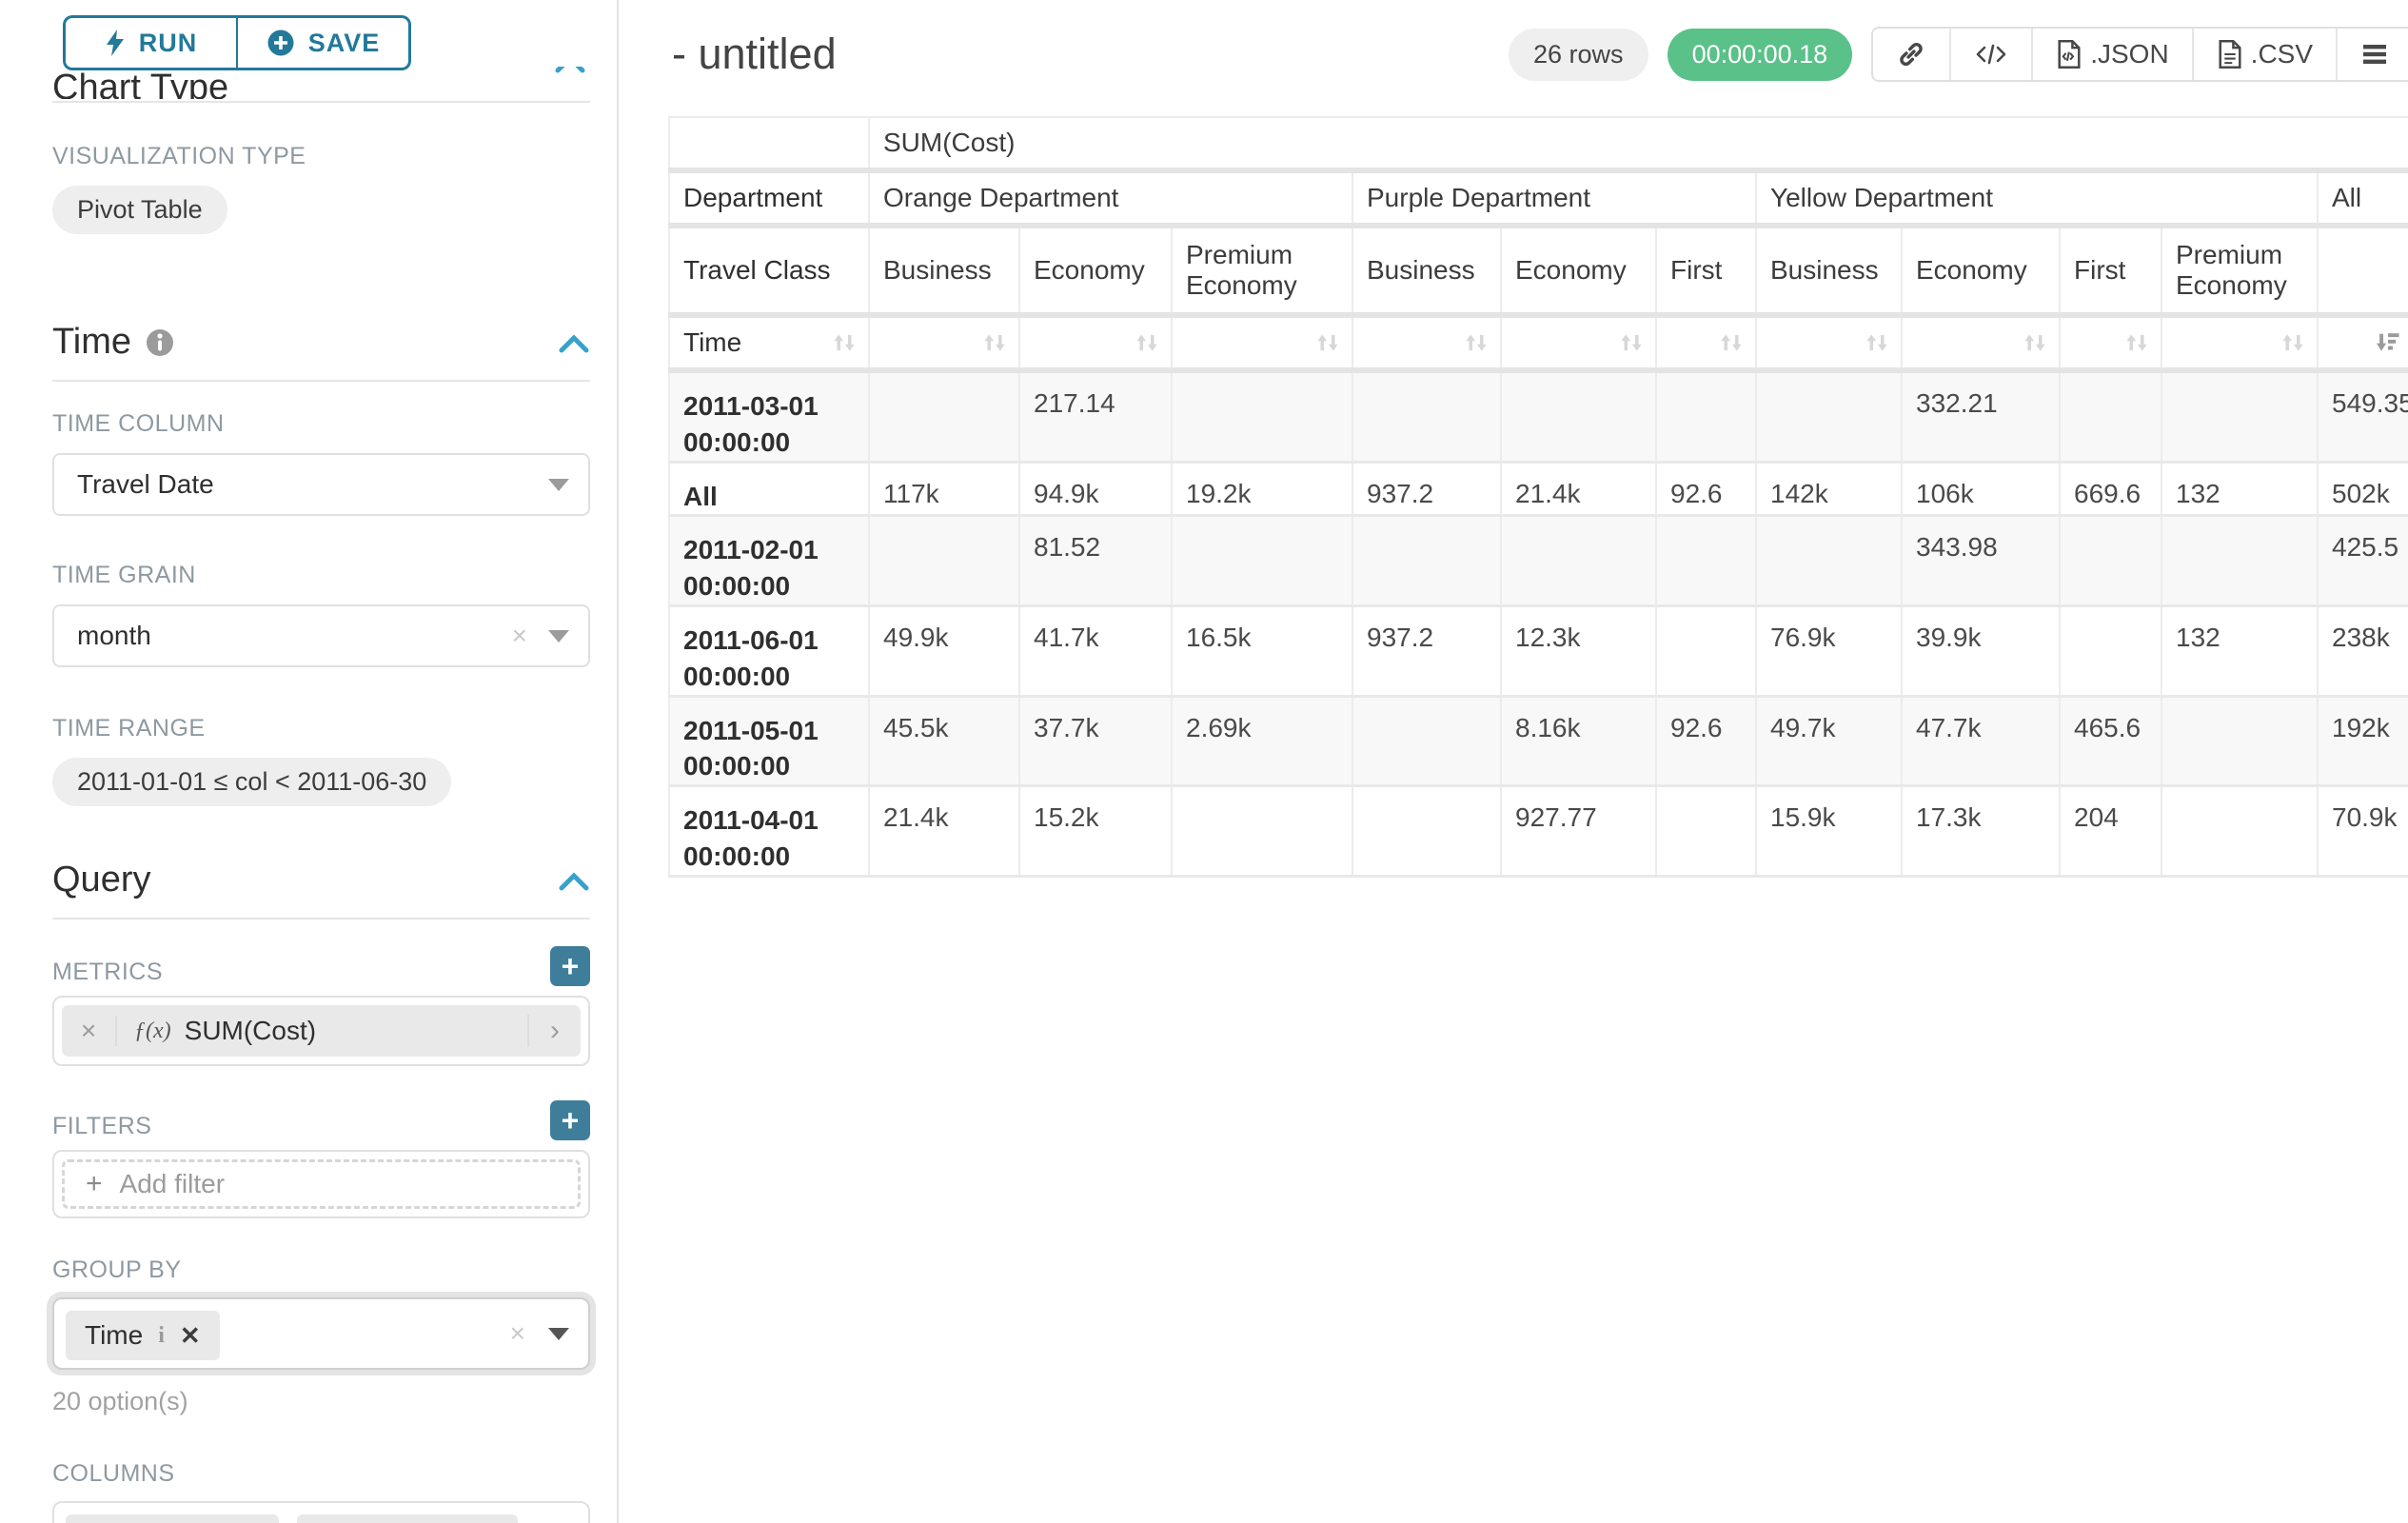 Image resolution: width=2408 pixels, height=1523 pixels. I want to click on pivot-cell: 15.9k, so click(1829, 831).